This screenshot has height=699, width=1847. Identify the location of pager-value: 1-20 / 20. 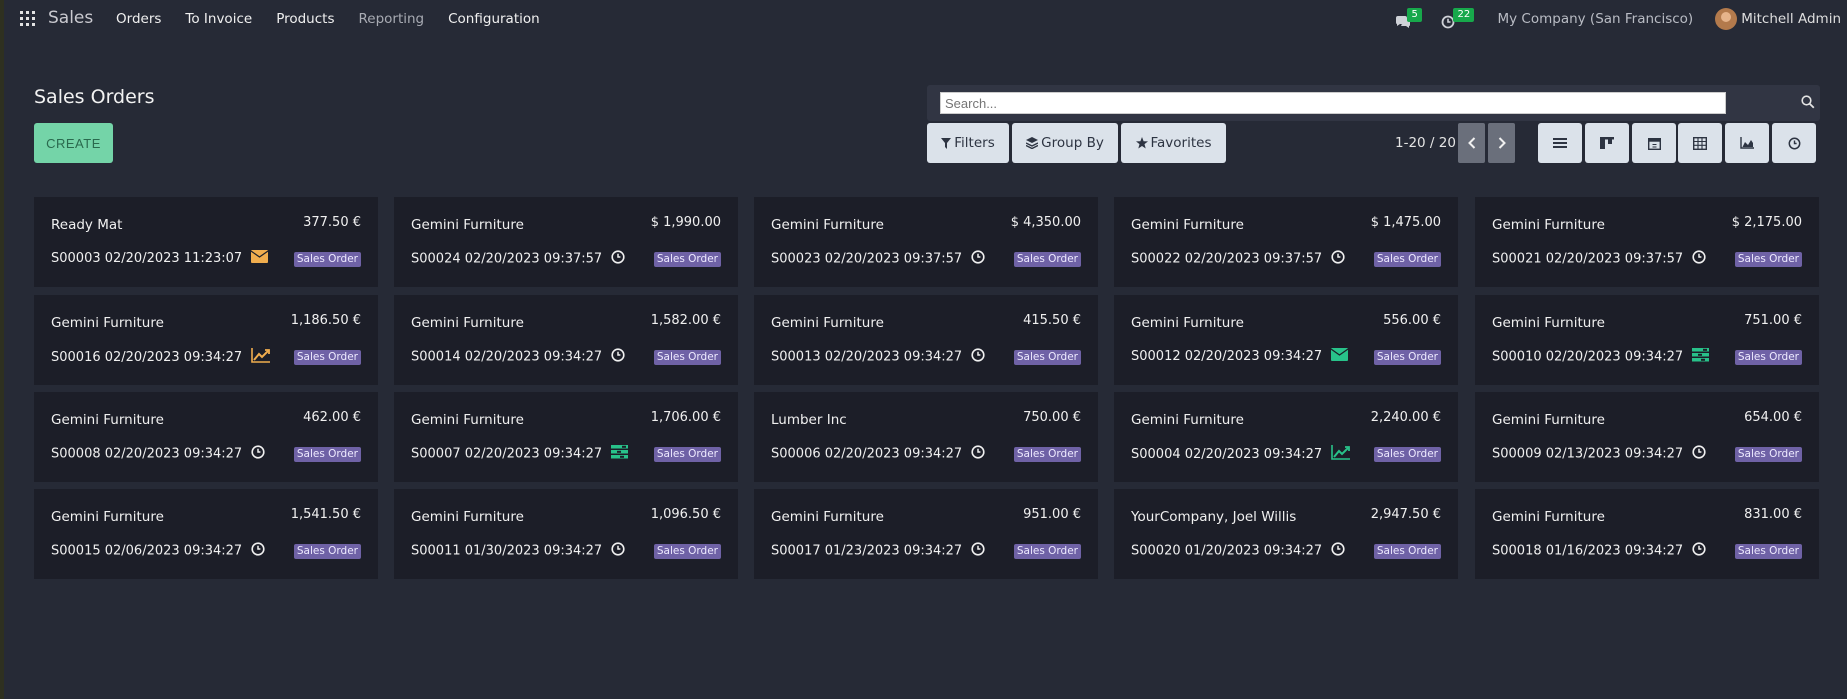
(1425, 143).